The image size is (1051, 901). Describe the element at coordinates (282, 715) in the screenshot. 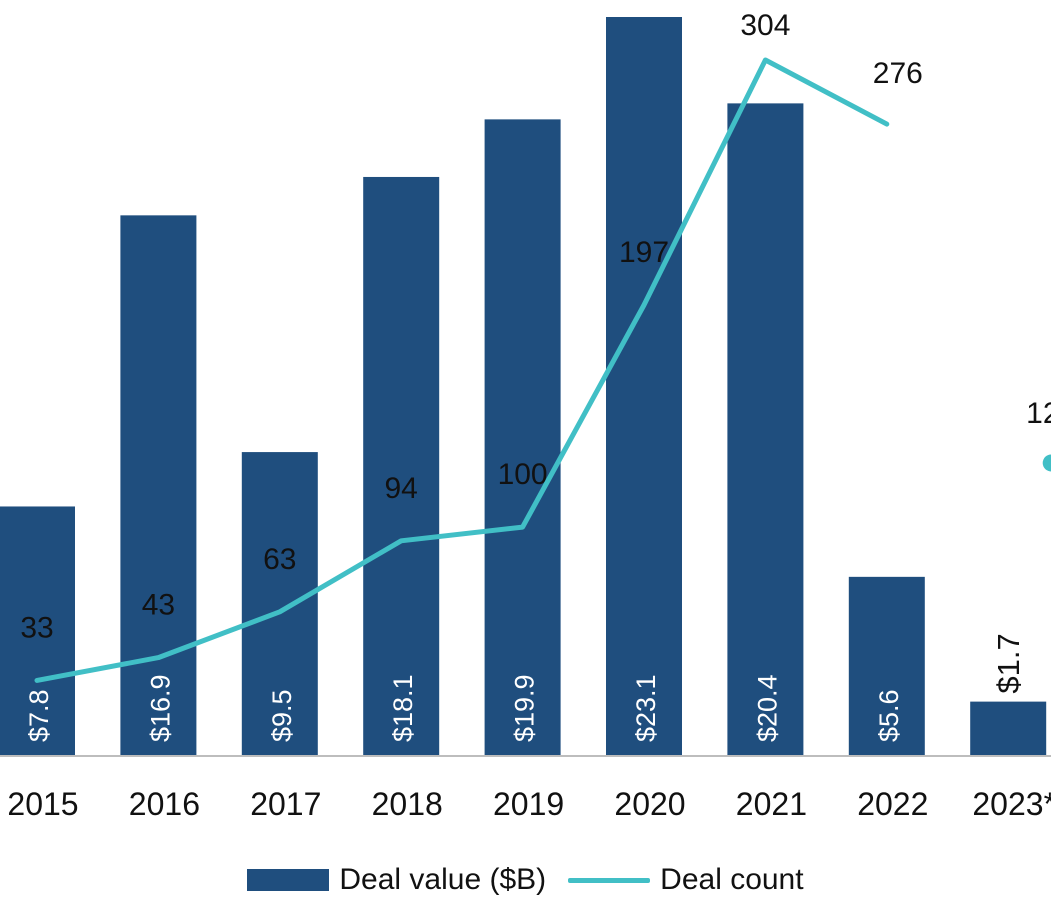

I see `bar-label-2017: $9.5` at that location.